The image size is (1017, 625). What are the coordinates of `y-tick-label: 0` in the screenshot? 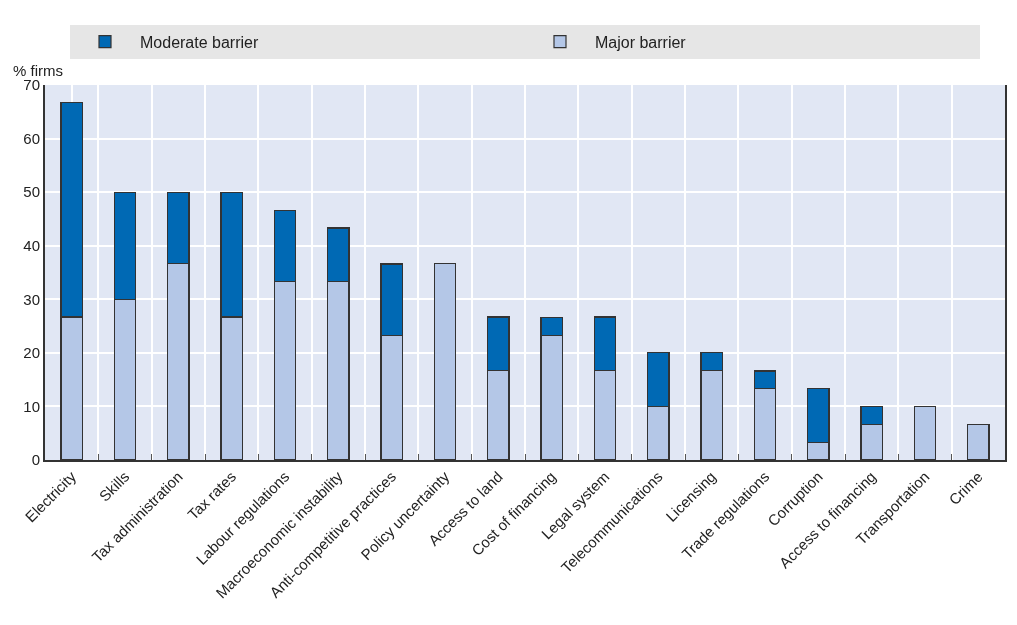 It's located at (35, 460).